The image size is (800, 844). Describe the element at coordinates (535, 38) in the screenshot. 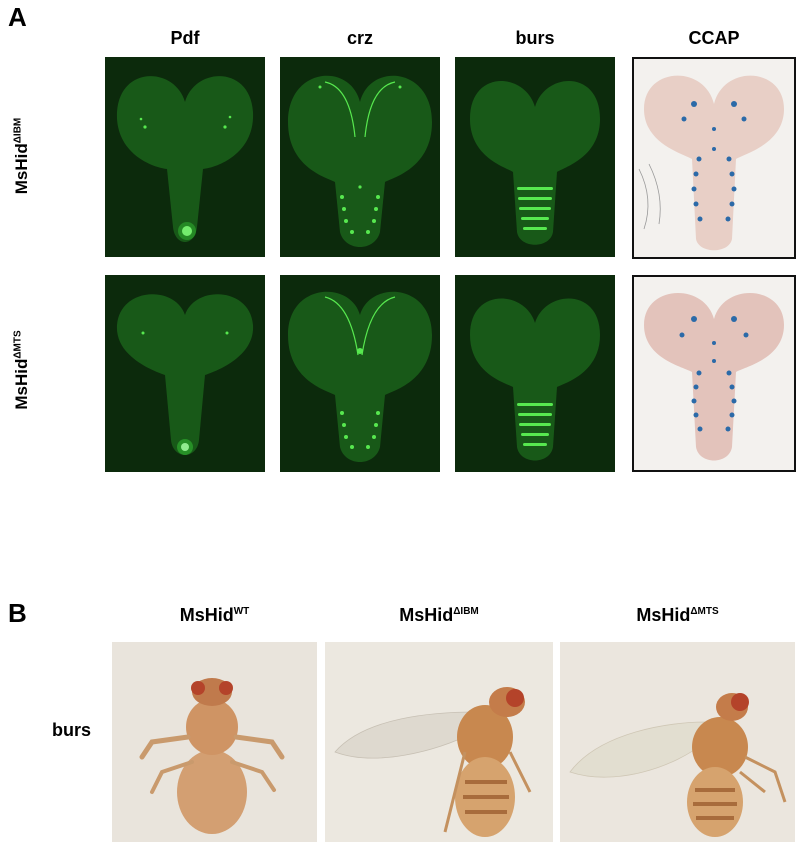

I see `column-label-burs: burs` at that location.